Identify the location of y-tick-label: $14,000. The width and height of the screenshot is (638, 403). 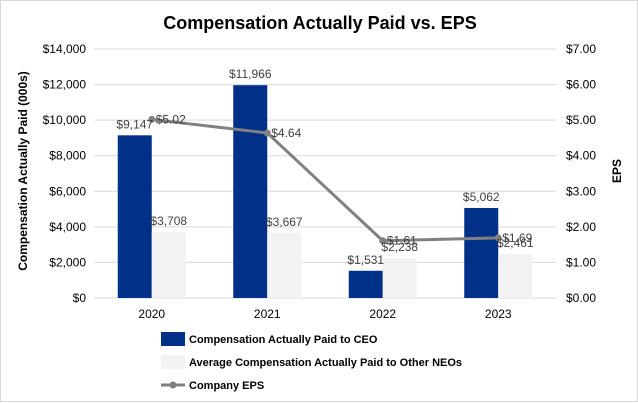
(65, 49).